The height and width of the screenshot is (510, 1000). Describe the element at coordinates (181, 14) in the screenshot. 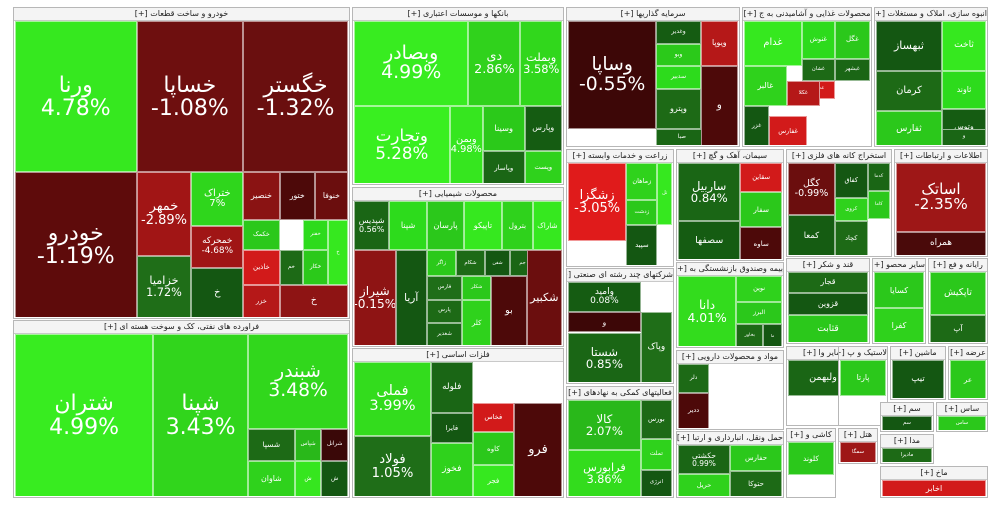

I see `sector-title: خودرو و ساخت قطعات [+]` at that location.